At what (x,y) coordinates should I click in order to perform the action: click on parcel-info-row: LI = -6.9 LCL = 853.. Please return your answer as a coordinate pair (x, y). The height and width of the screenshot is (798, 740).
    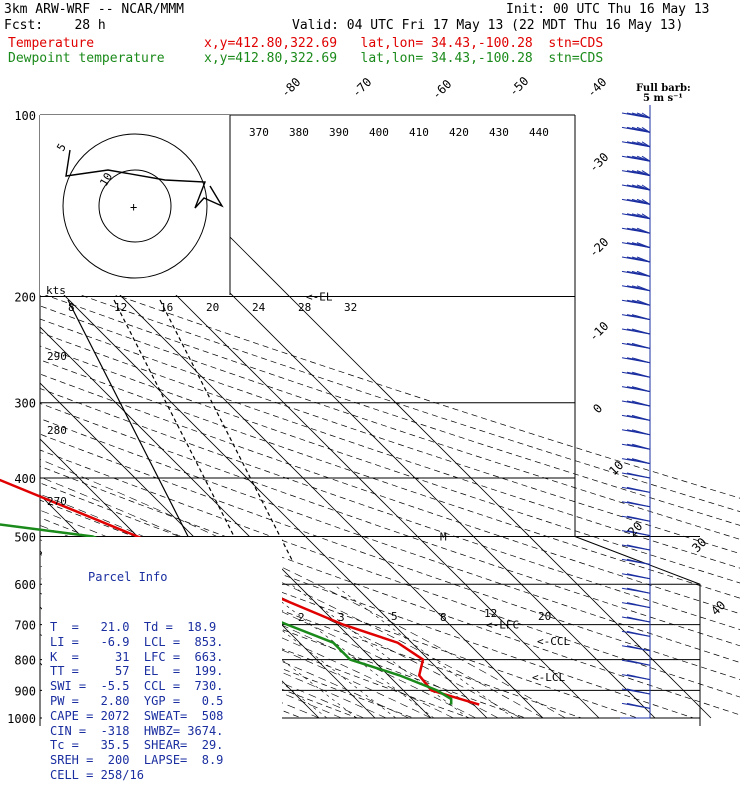
    Looking at the image, I should click on (137, 641).